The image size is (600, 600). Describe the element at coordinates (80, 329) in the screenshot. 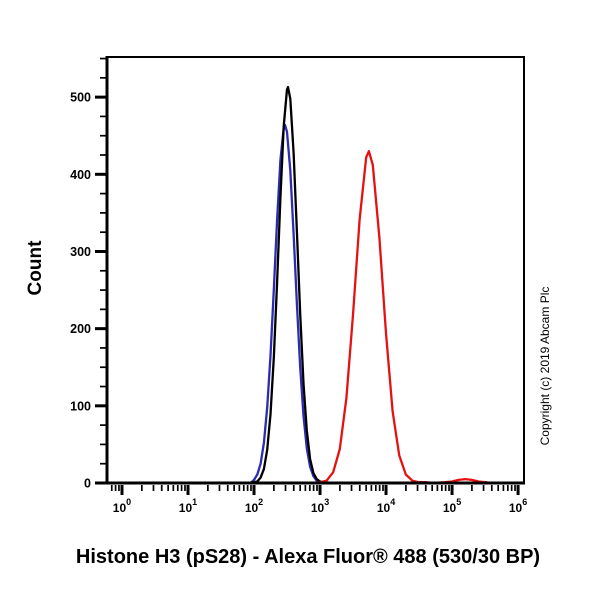

I see `y-tick-label: 200` at that location.